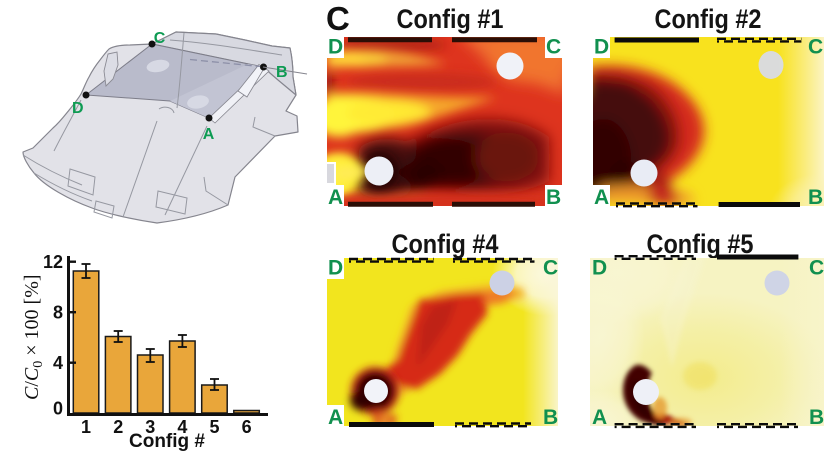 The height and width of the screenshot is (453, 830). Describe the element at coordinates (150, 427) in the screenshot. I see `svg-text: 3` at that location.